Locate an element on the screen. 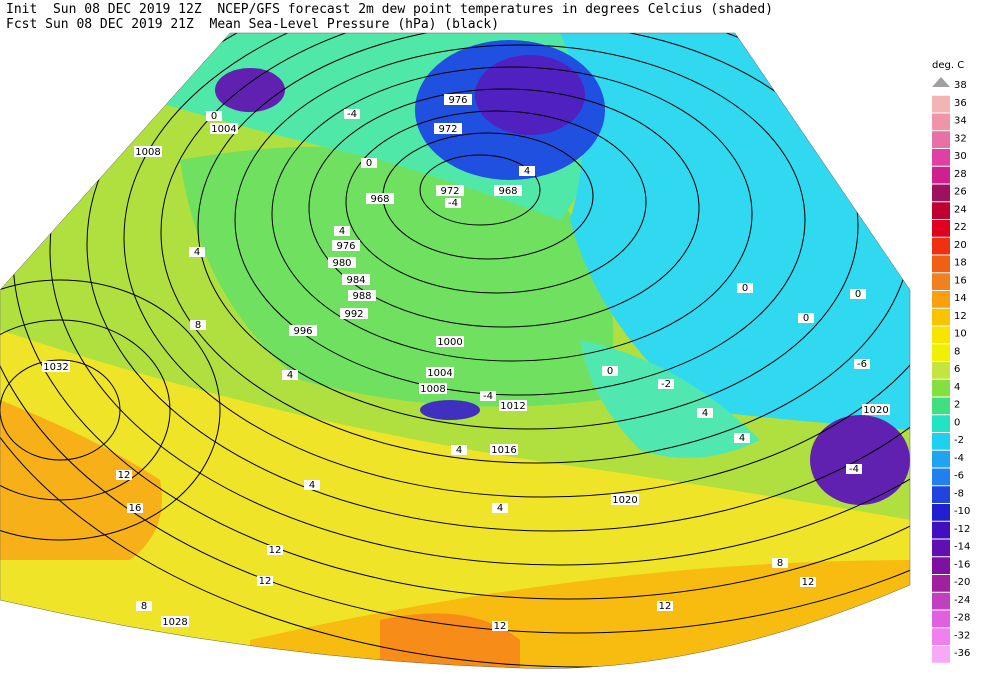 This screenshot has width=1000, height=680. isobar-label: 992 is located at coordinates (353, 314).